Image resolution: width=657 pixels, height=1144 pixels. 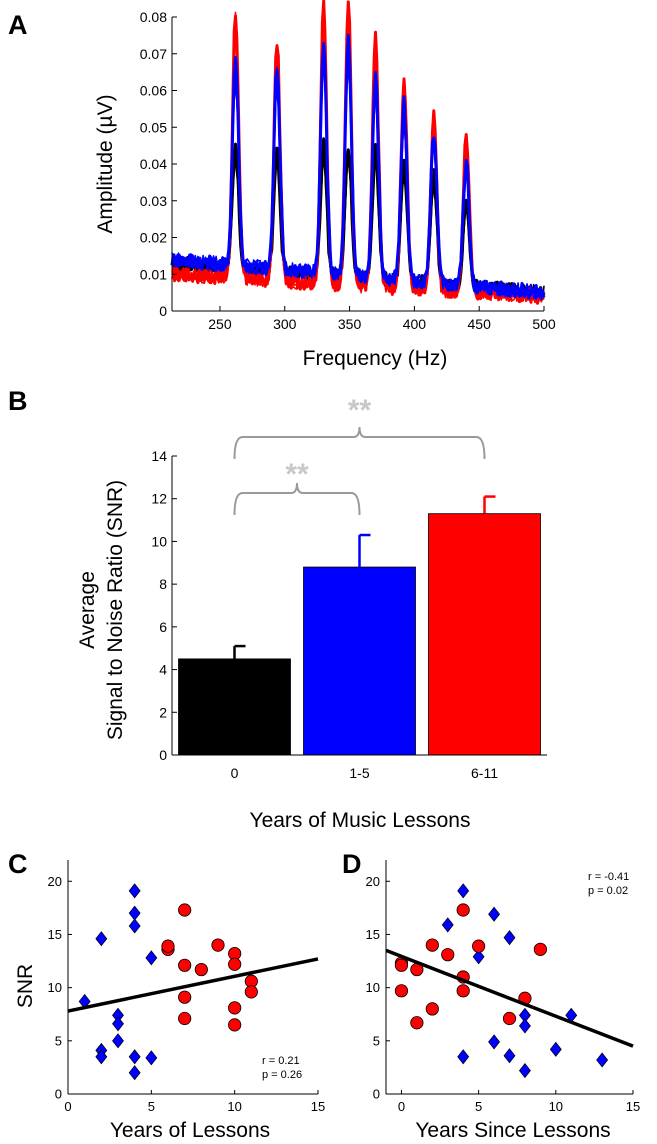 I want to click on panel-c-y-tick-label: 5, so click(x=58, y=1040).